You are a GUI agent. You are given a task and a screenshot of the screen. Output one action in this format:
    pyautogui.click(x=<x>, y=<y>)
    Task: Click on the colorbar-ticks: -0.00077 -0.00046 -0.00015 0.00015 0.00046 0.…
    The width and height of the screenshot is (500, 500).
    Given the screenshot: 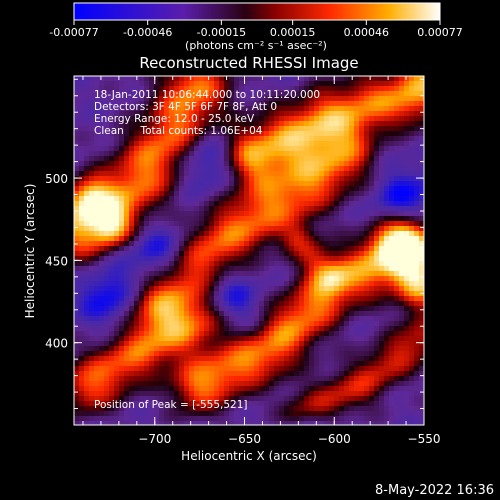 What is the action you would take?
    pyautogui.click(x=256, y=29)
    